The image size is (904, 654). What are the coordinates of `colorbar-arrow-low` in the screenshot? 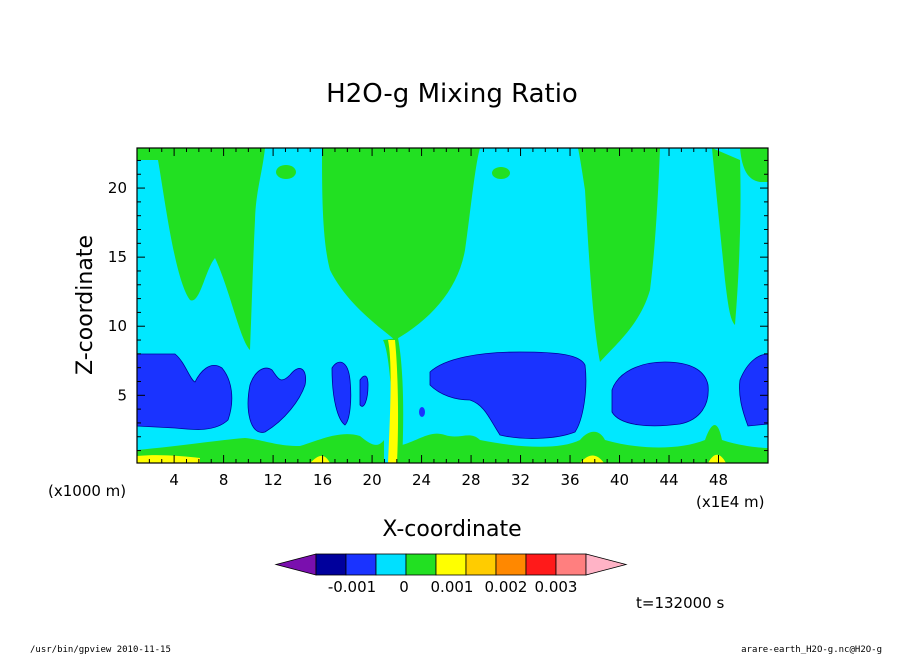 It's located at (295, 564).